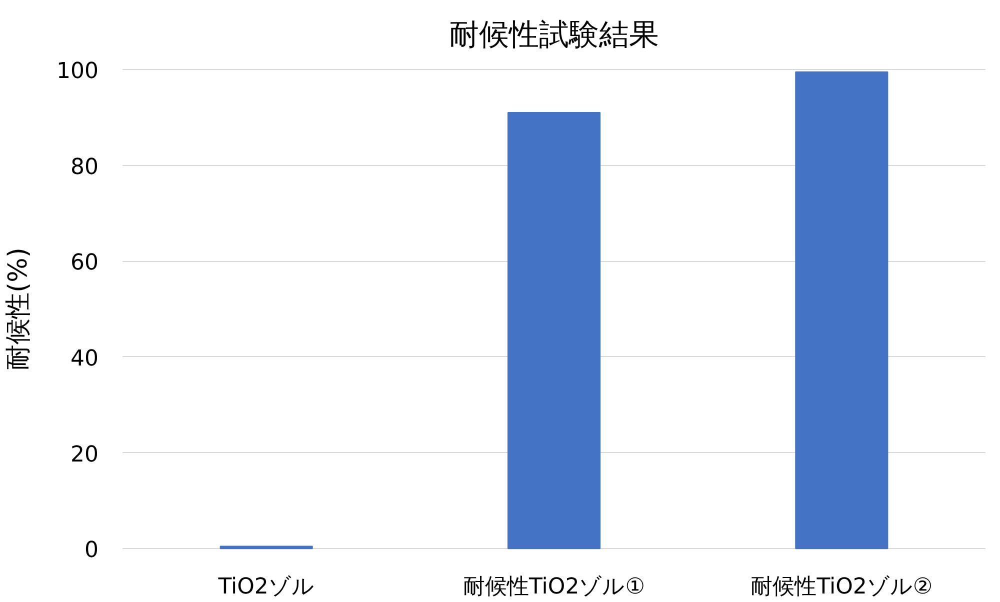 This screenshot has height=602, width=1000. I want to click on x-tick-label: 耐候性TiO2ゾル②, so click(841, 587).